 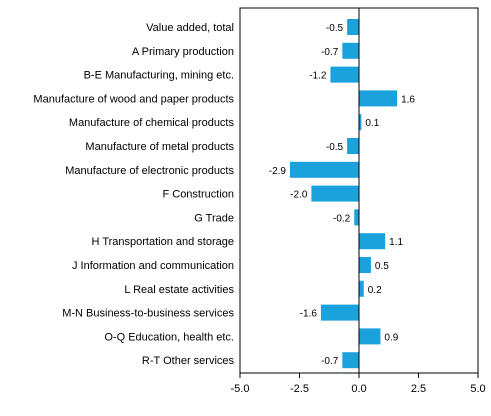 I want to click on bar-manufacture-of-metal-products, so click(x=353, y=146).